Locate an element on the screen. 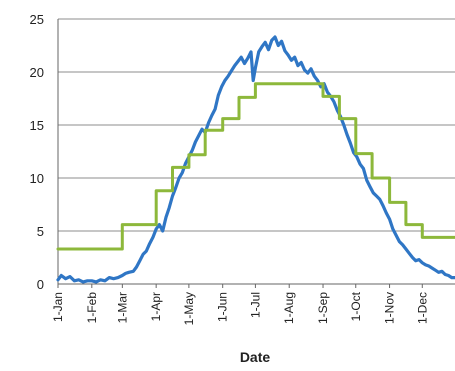  x-tick-label: 1-Jan is located at coordinates (58, 307).